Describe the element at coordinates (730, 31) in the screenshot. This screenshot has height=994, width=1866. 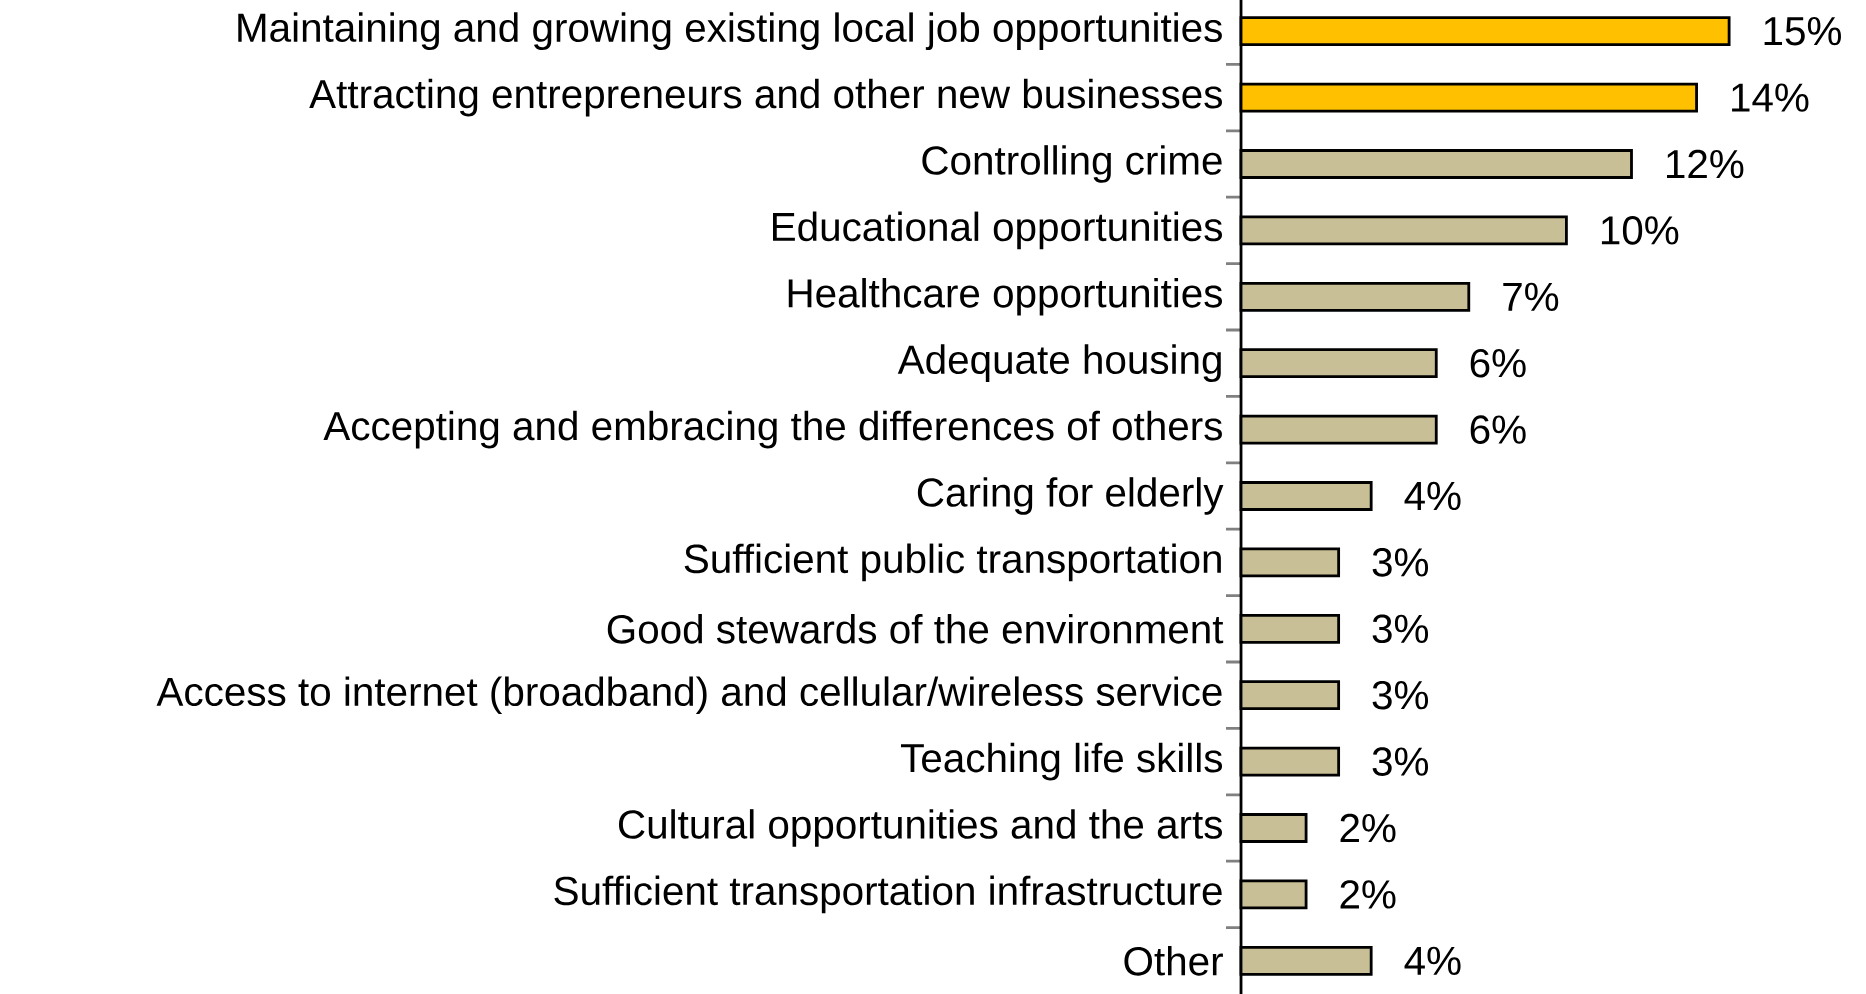
I see `y-tick-label: Maintaining and growing existing local job opportunities` at that location.